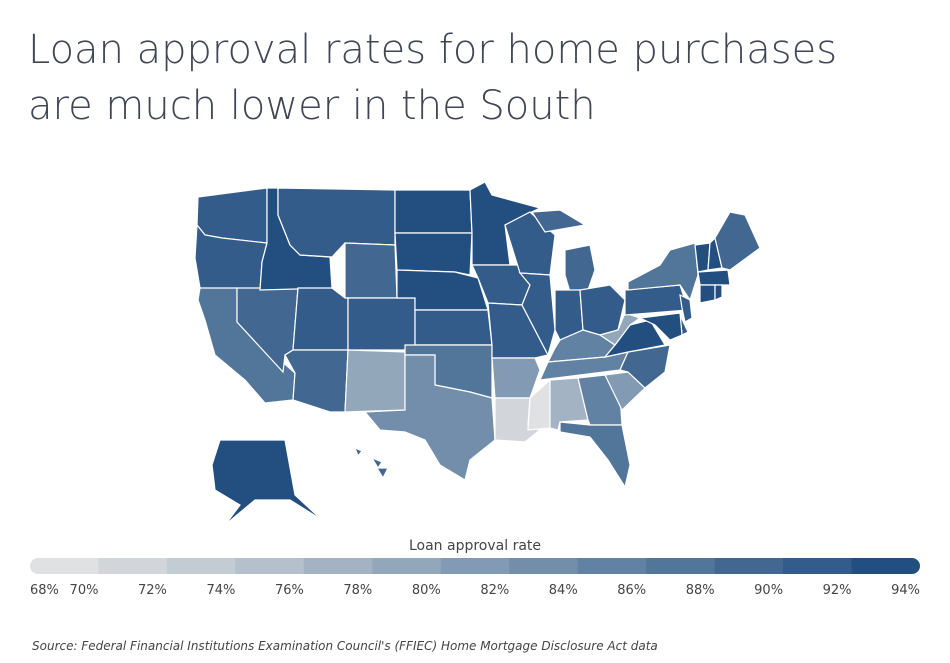 The width and height of the screenshot is (950, 663). Describe the element at coordinates (905, 590) in the screenshot. I see `legend-tick-label: 94%` at that location.